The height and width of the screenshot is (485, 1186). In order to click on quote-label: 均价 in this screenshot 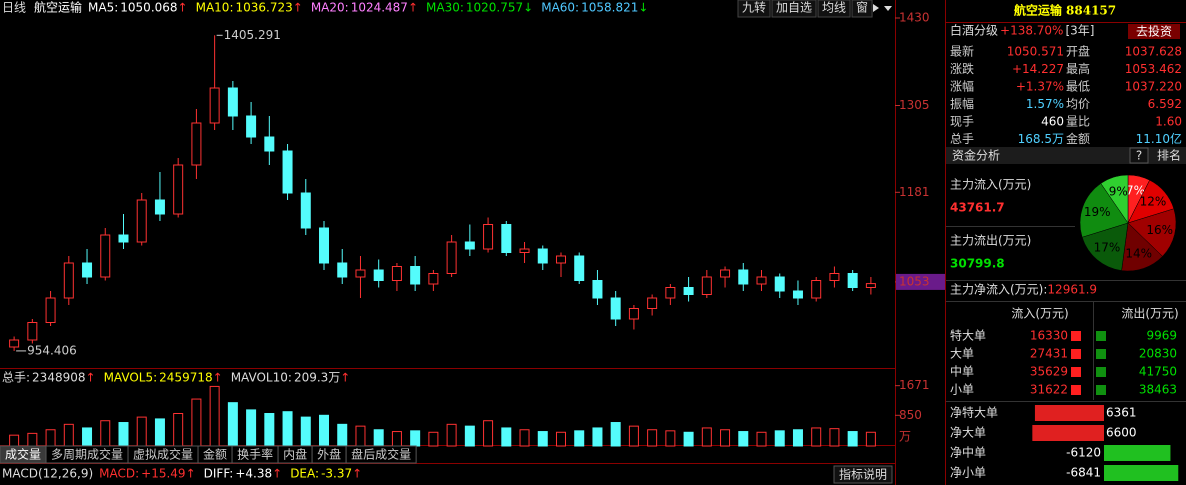, I will do `click(1078, 104)`.